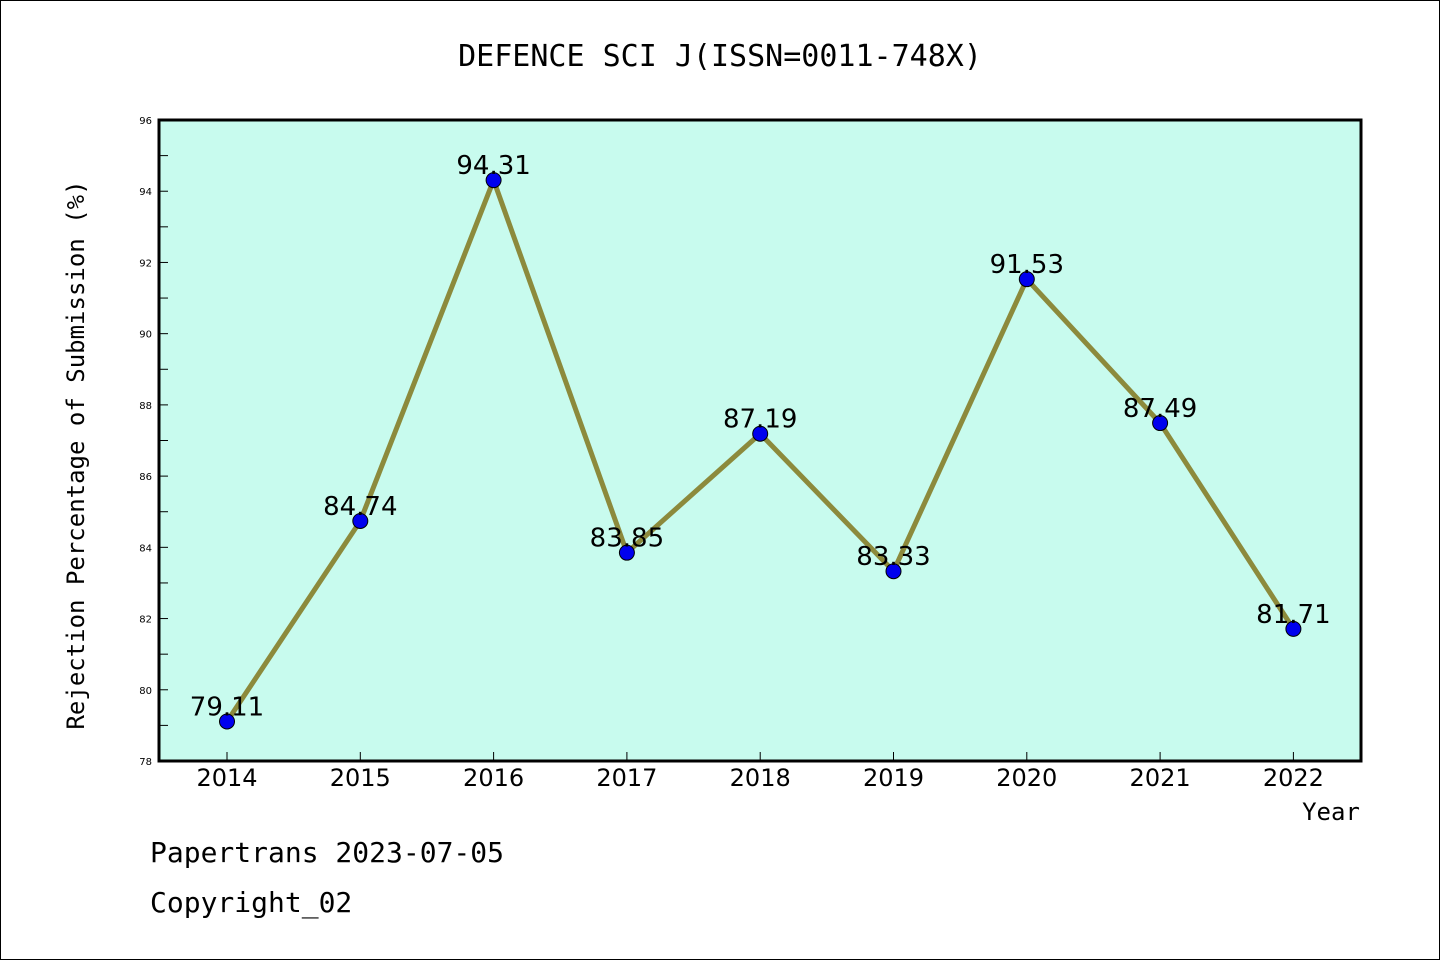 This screenshot has height=960, width=1440. Describe the element at coordinates (327, 852) in the screenshot. I see `footer-date: Papertrans 2023-07-05` at that location.